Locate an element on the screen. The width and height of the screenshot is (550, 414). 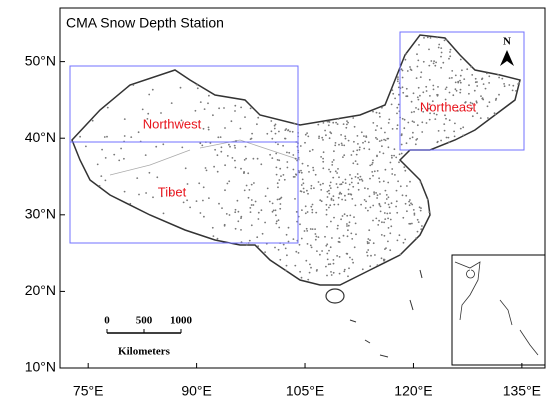
scale-label: 1000 is located at coordinates (181, 321).